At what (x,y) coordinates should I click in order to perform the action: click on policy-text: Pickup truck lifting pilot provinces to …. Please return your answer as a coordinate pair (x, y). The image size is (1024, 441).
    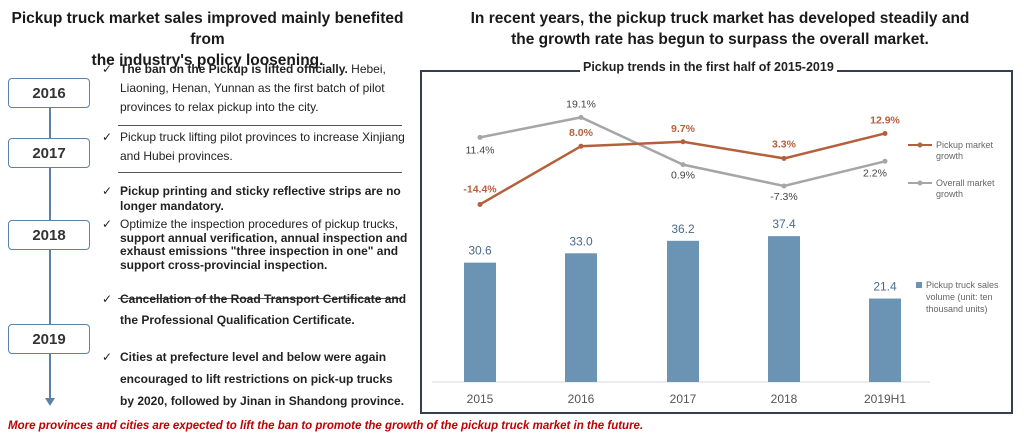
    Looking at the image, I should click on (262, 146).